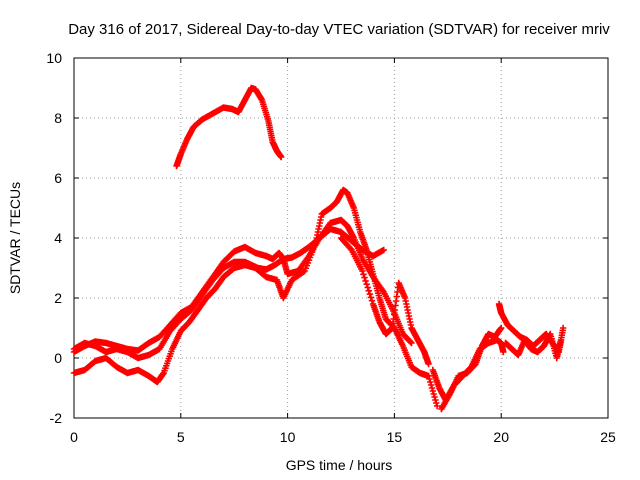 The image size is (640, 480). What do you see at coordinates (58, 238) in the screenshot?
I see `y-tick-label: 4` at bounding box center [58, 238].